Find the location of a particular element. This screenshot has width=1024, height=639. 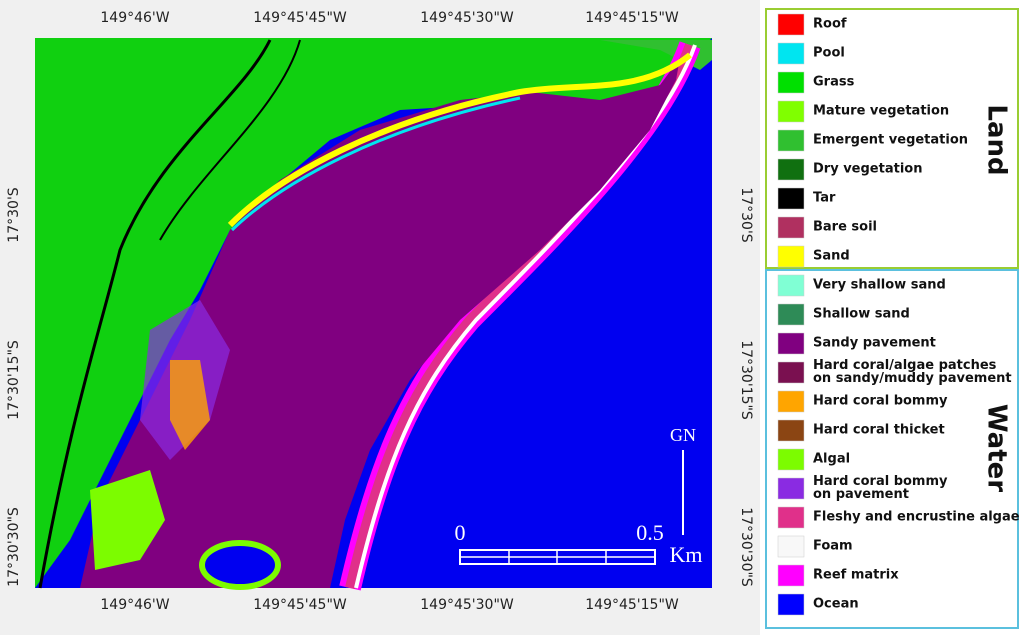

legend-label: Bare soil is located at coordinates (845, 227).